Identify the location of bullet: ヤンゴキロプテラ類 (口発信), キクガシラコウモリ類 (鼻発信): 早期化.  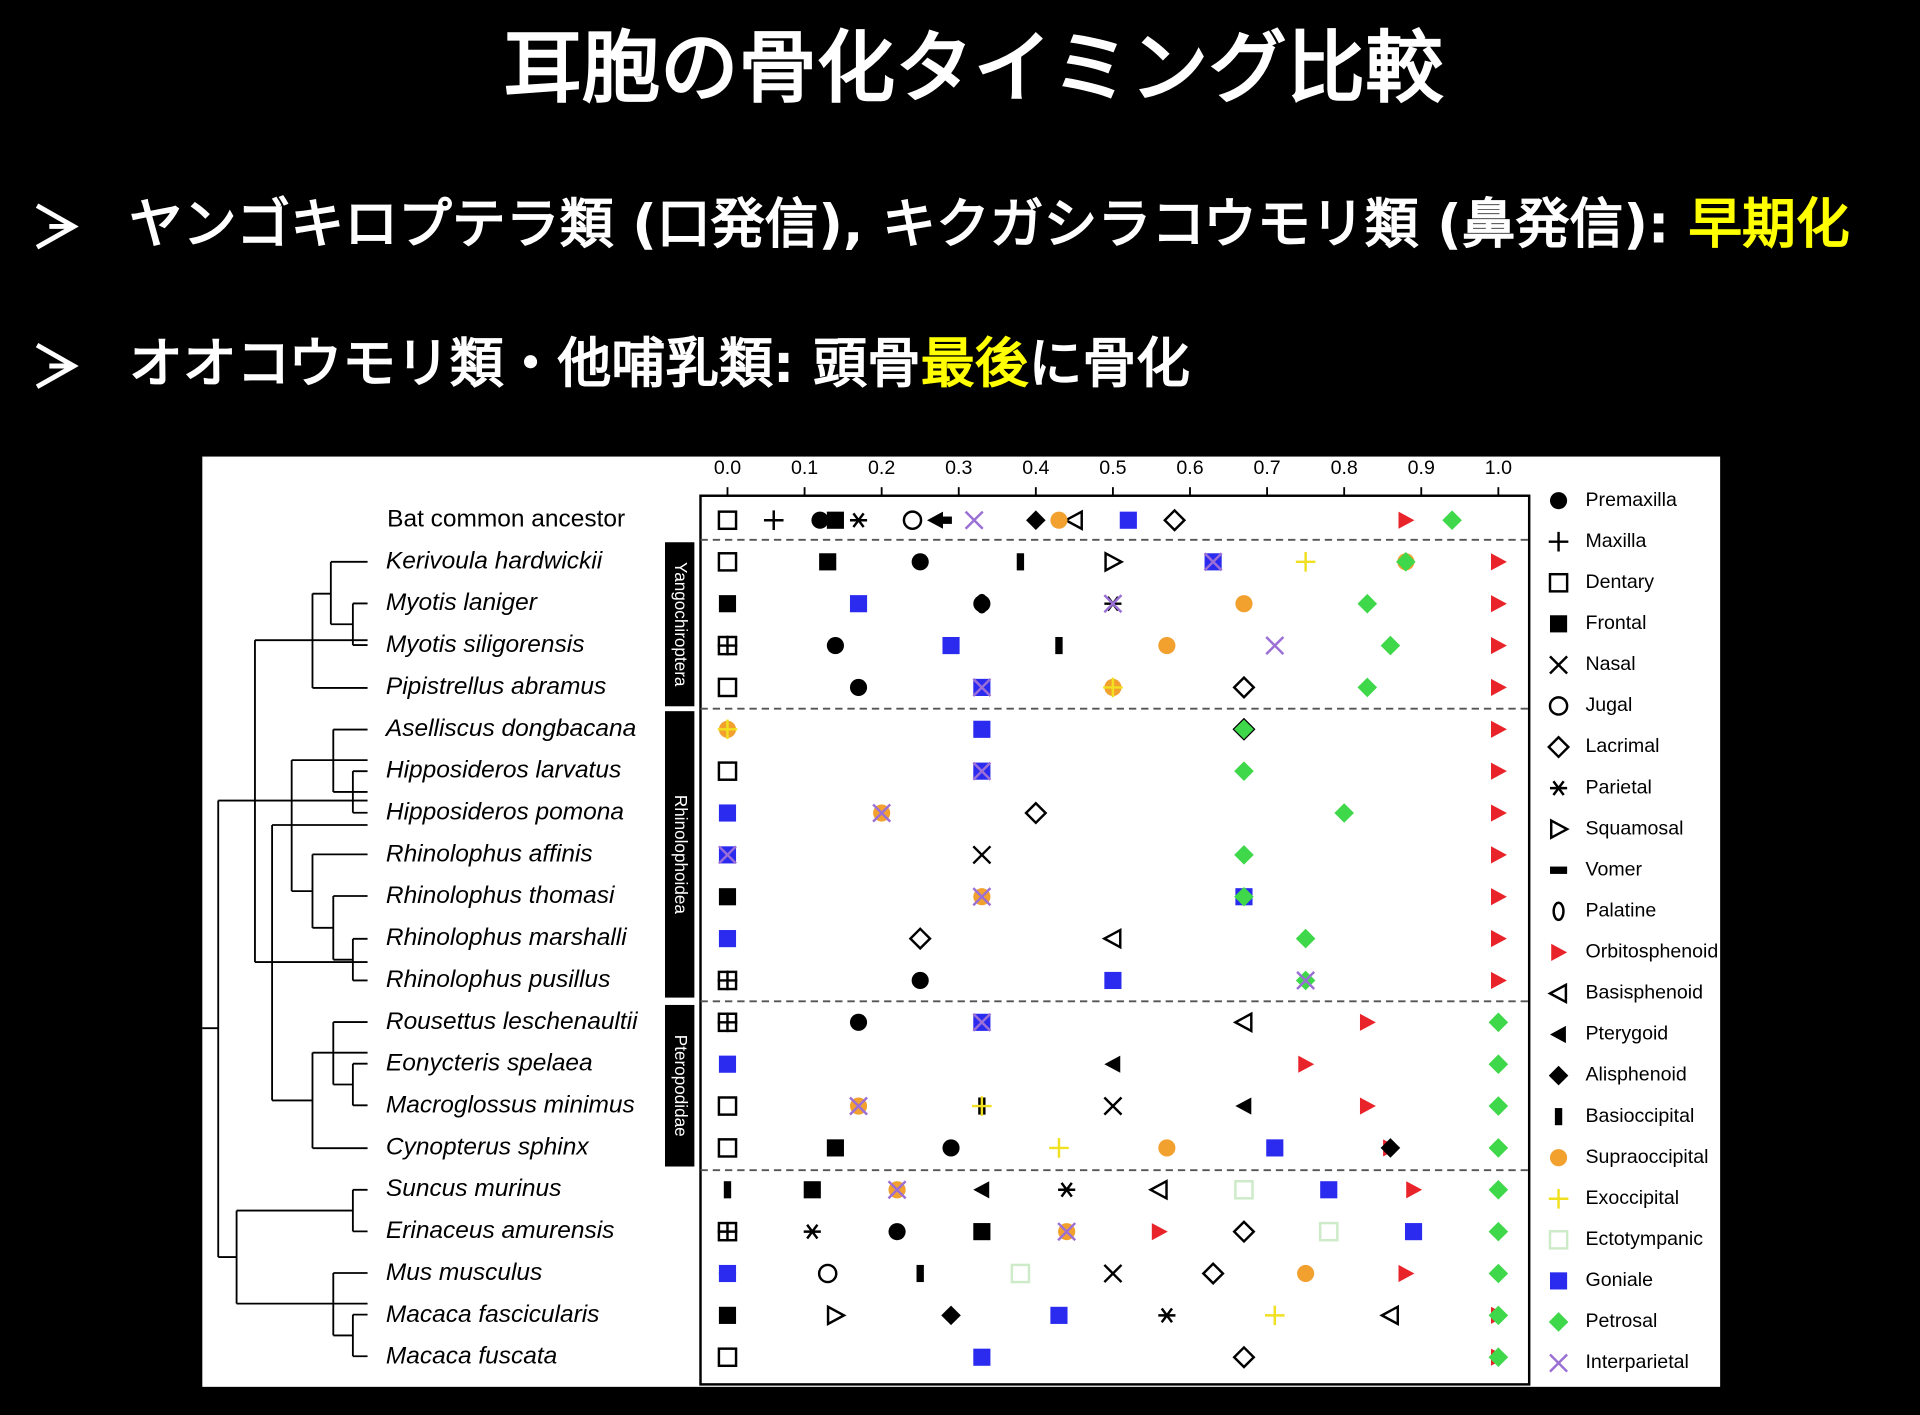
(989, 223).